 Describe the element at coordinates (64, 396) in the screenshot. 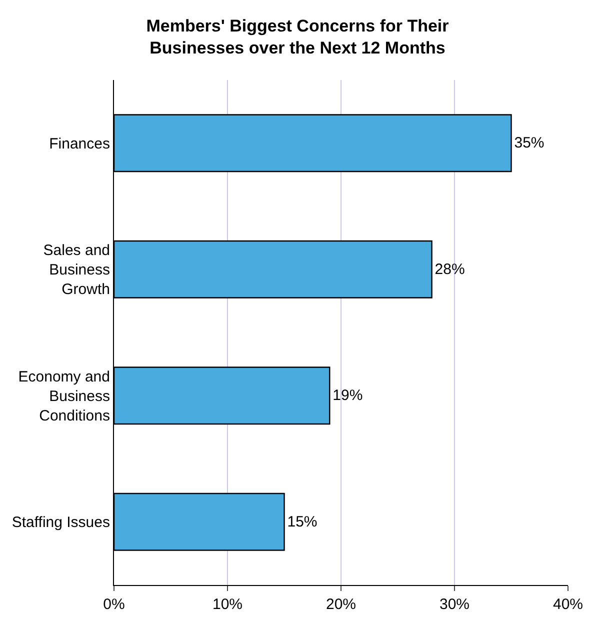

I see `y-tick-label: Economy and Business Conditions` at that location.